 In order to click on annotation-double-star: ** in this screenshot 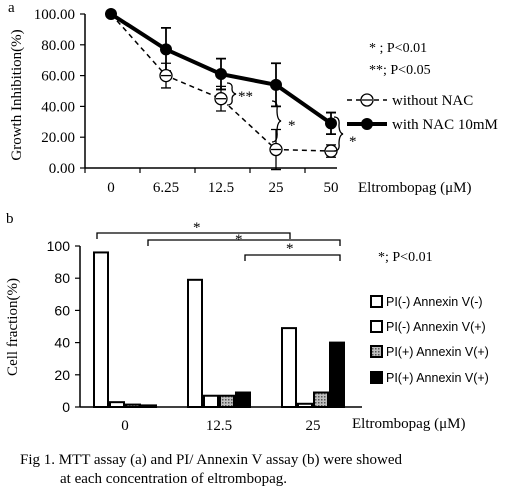, I will do `click(245, 97)`.